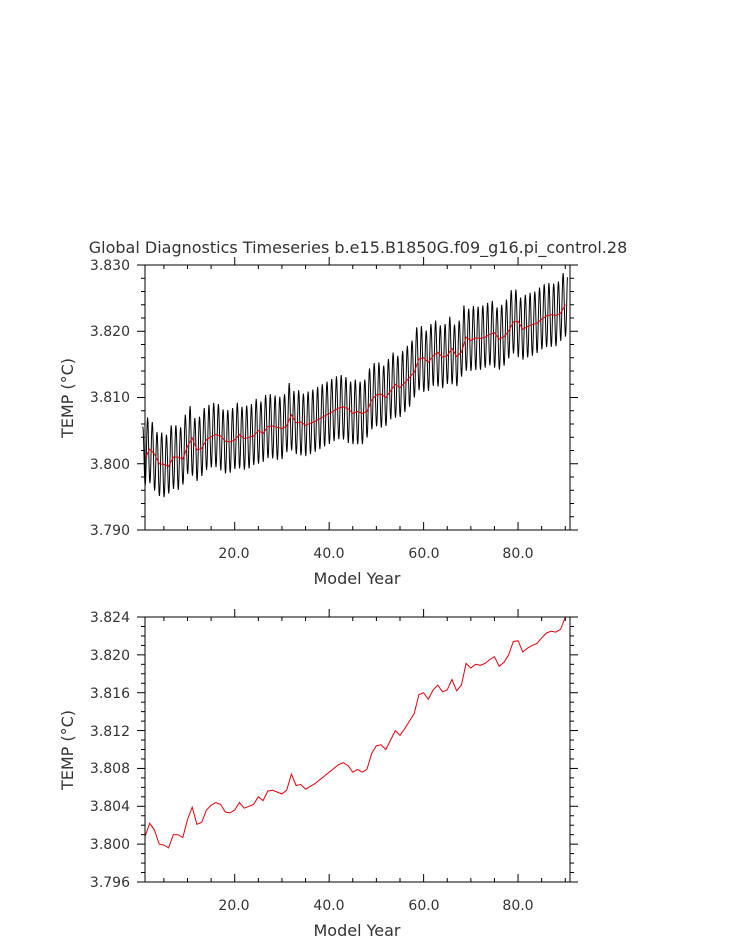 This screenshot has width=733, height=945. I want to click on top-y-tick-labels: 3.790 3.800 3.810 3.820 3.830, so click(110, 398).